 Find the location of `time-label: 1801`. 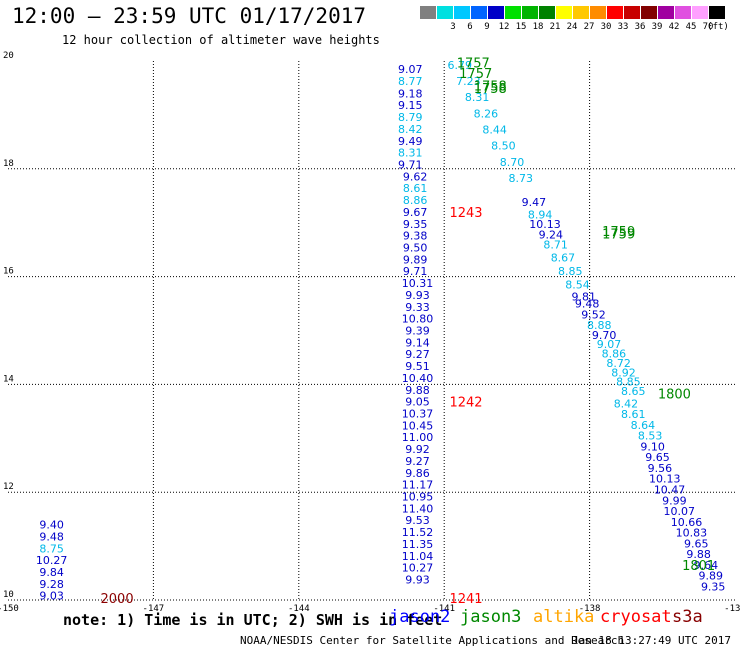

time-label: 1801 is located at coordinates (698, 566).